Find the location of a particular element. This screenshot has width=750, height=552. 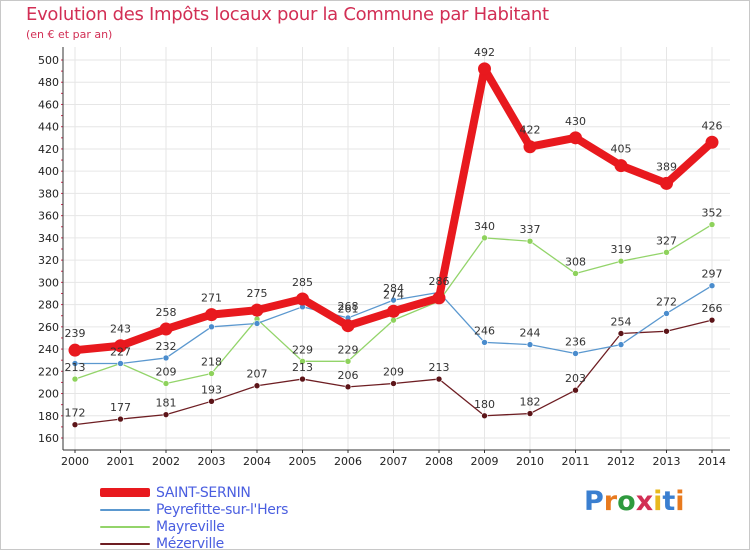

y-tick-label: 180 is located at coordinates (48, 416).